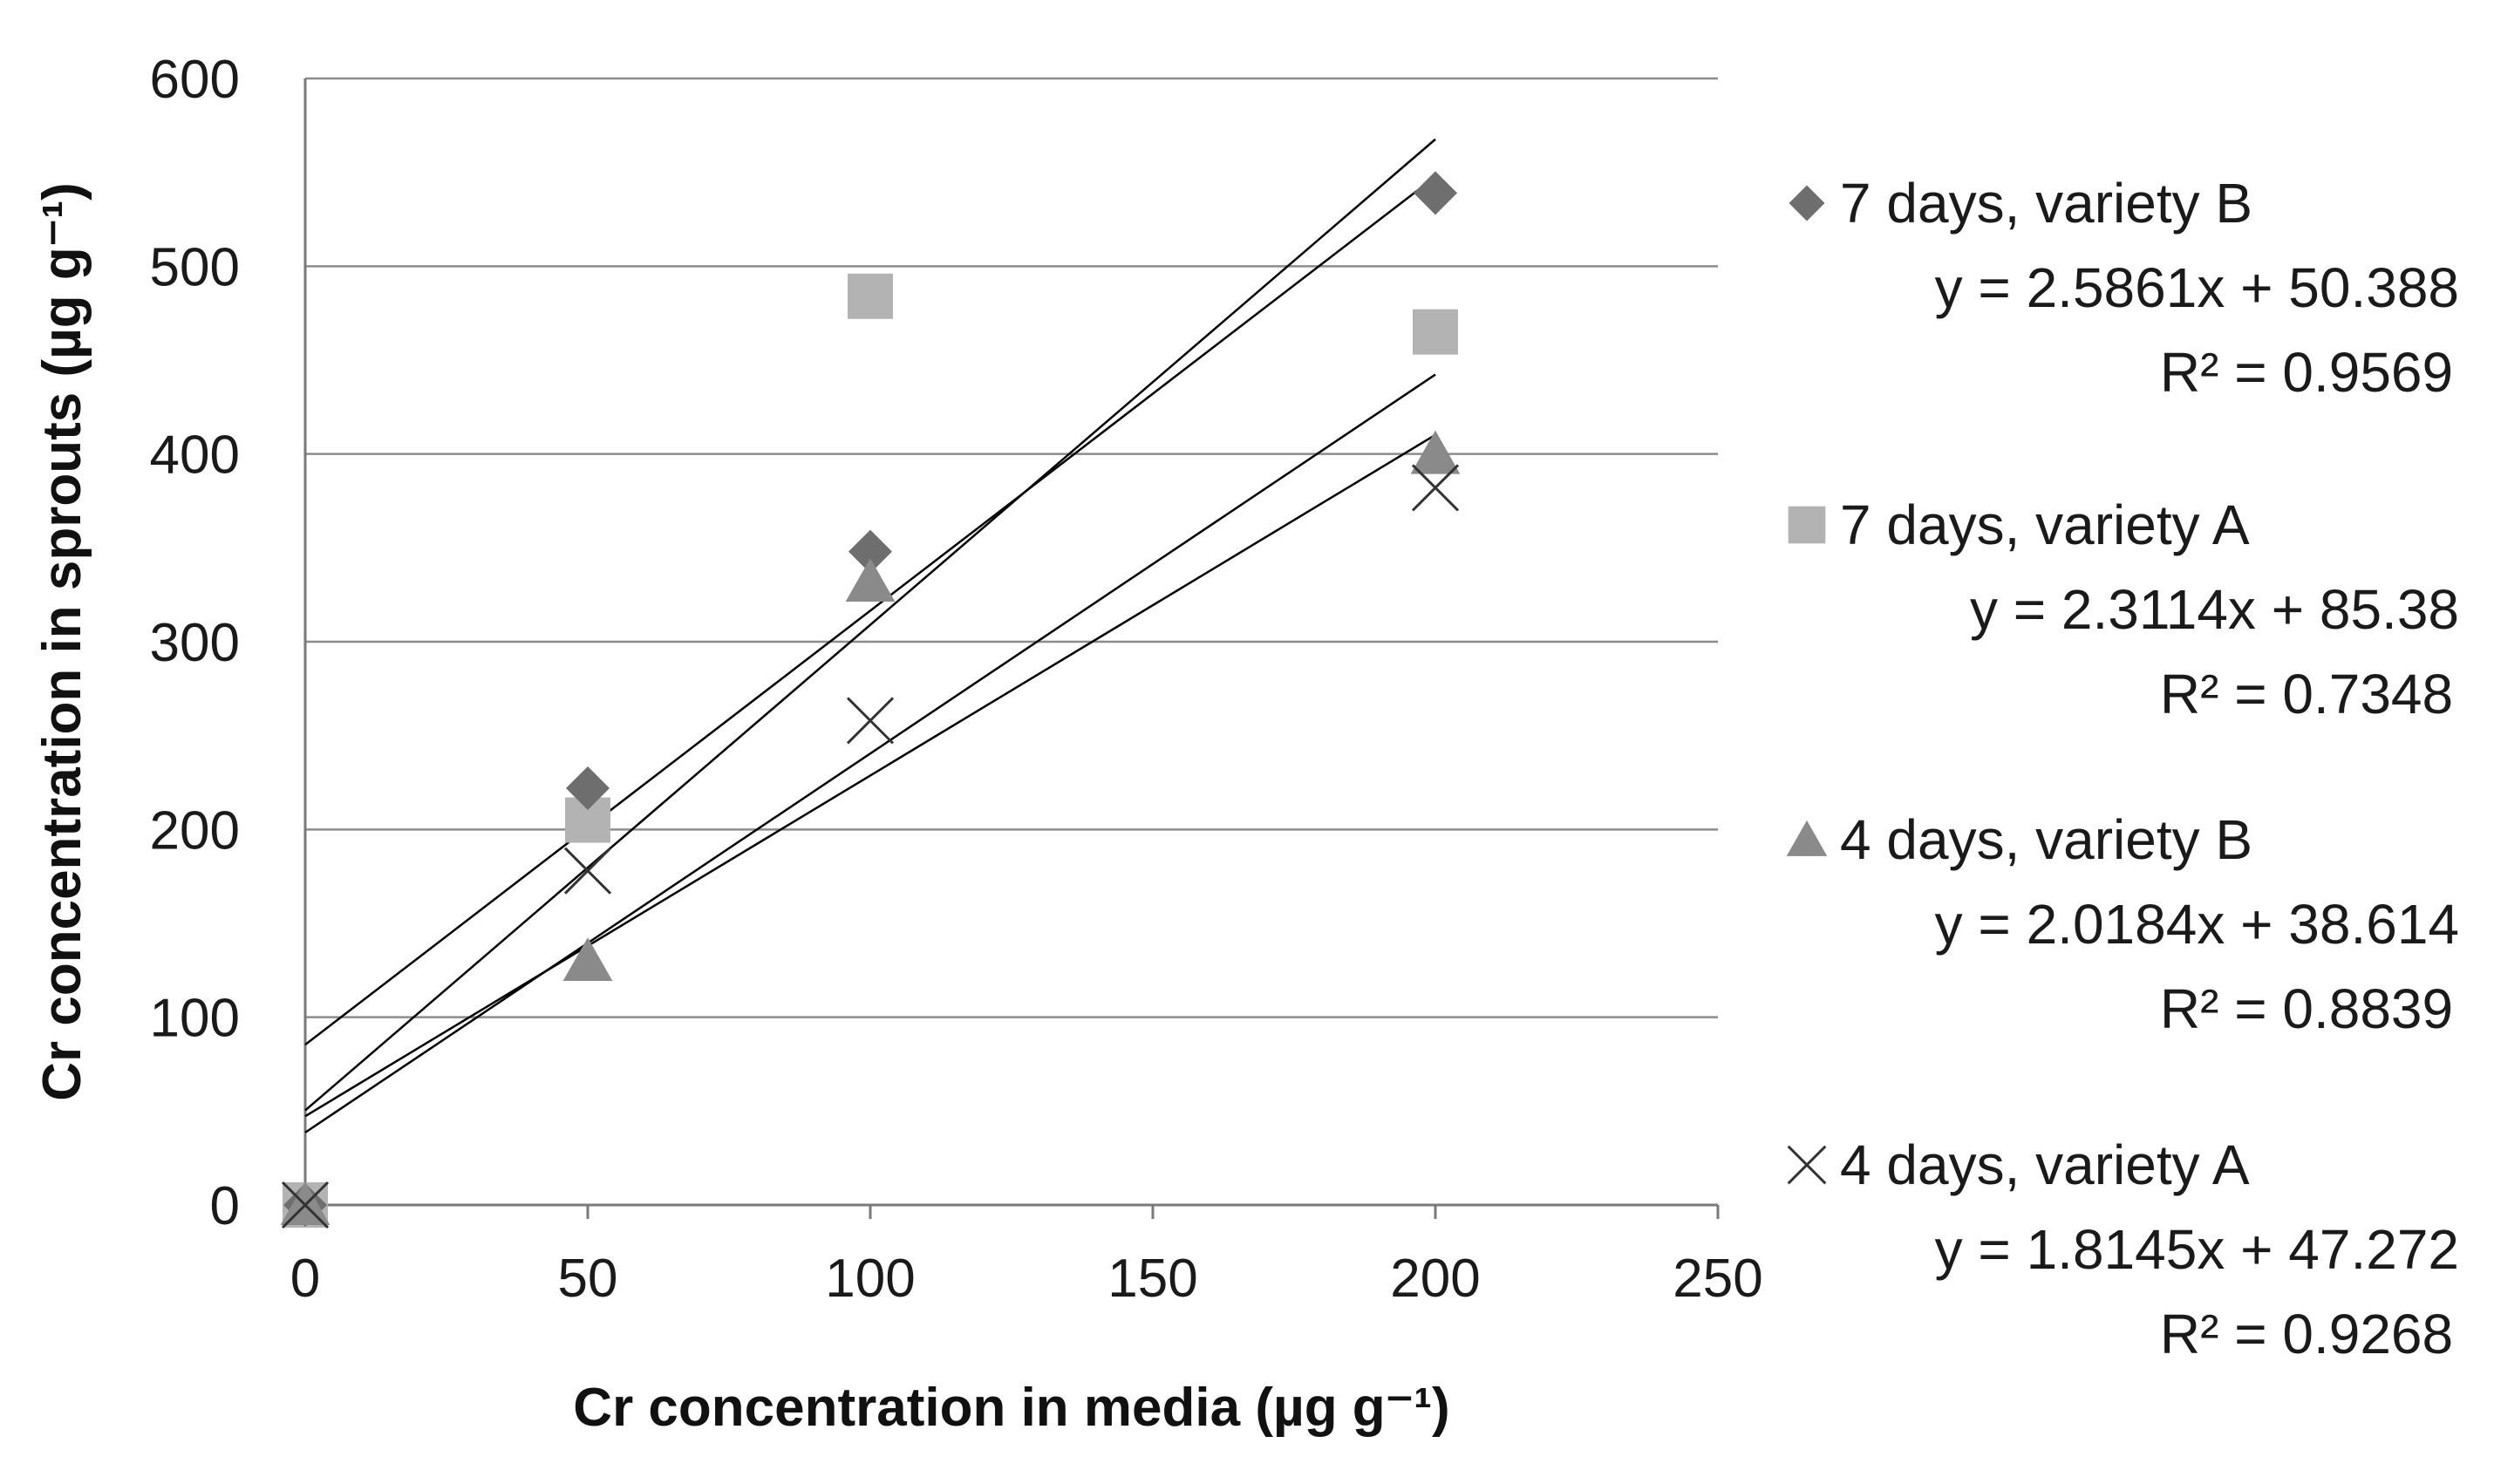 The image size is (2494, 1484). I want to click on legend-r2-4: R² = 0.9268, so click(2306, 1334).